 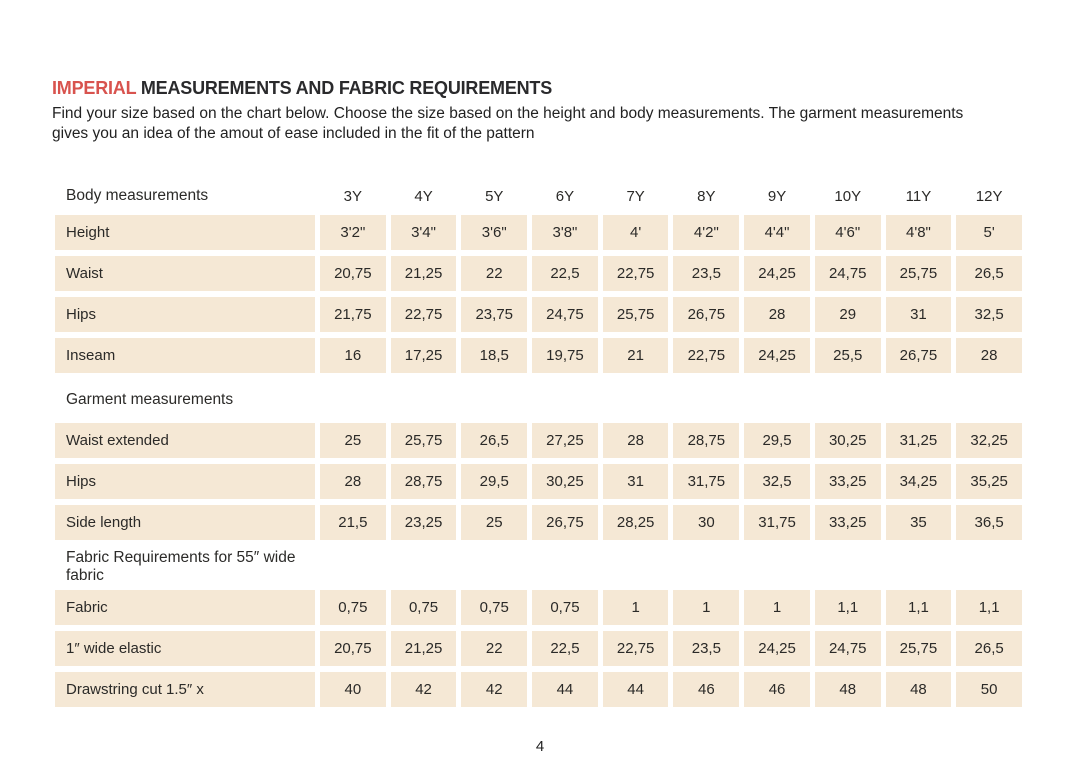 What do you see at coordinates (423, 648) in the screenshot?
I see `value-cell: 21,25` at bounding box center [423, 648].